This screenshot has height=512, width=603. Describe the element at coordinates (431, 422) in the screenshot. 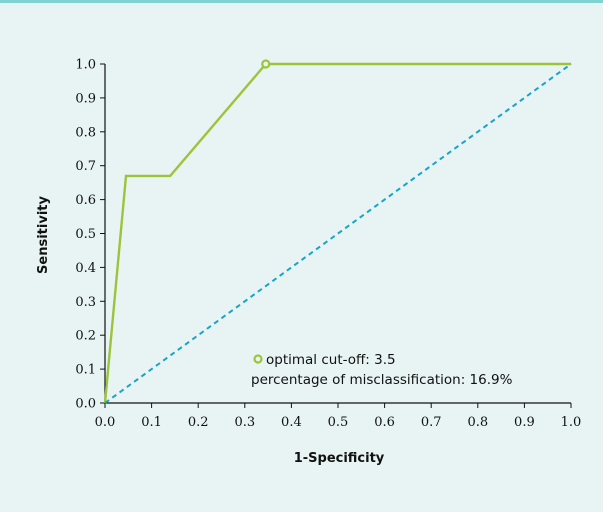

I see `x-tick-label: 0.7` at that location.